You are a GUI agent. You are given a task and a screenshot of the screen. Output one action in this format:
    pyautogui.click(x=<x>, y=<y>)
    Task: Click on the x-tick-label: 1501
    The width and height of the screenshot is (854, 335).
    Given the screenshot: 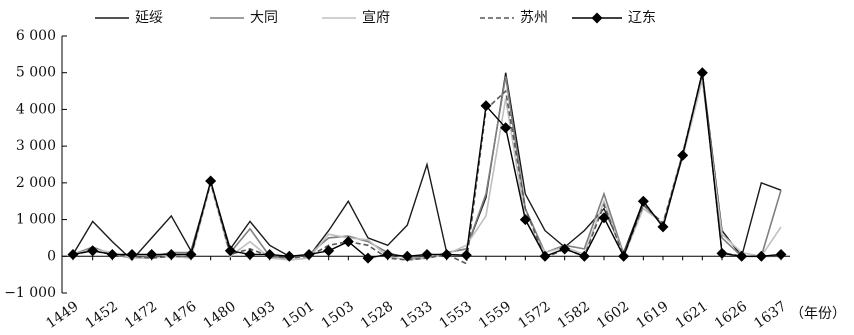 What is the action you would take?
    pyautogui.click(x=298, y=315)
    